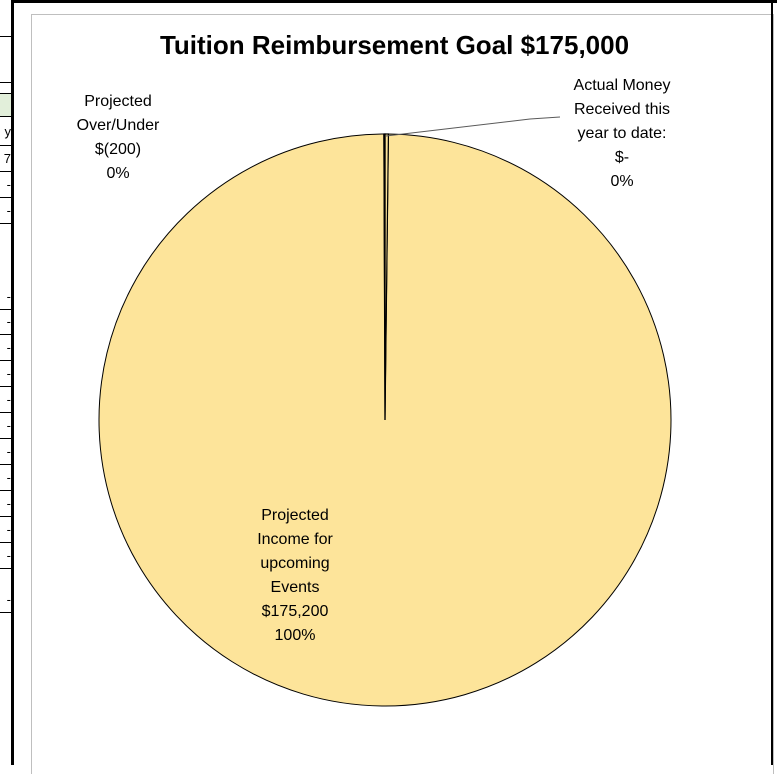 Image resolution: width=779 pixels, height=774 pixels. What do you see at coordinates (384, 277) in the screenshot?
I see `pie-slice-over-under` at bounding box center [384, 277].